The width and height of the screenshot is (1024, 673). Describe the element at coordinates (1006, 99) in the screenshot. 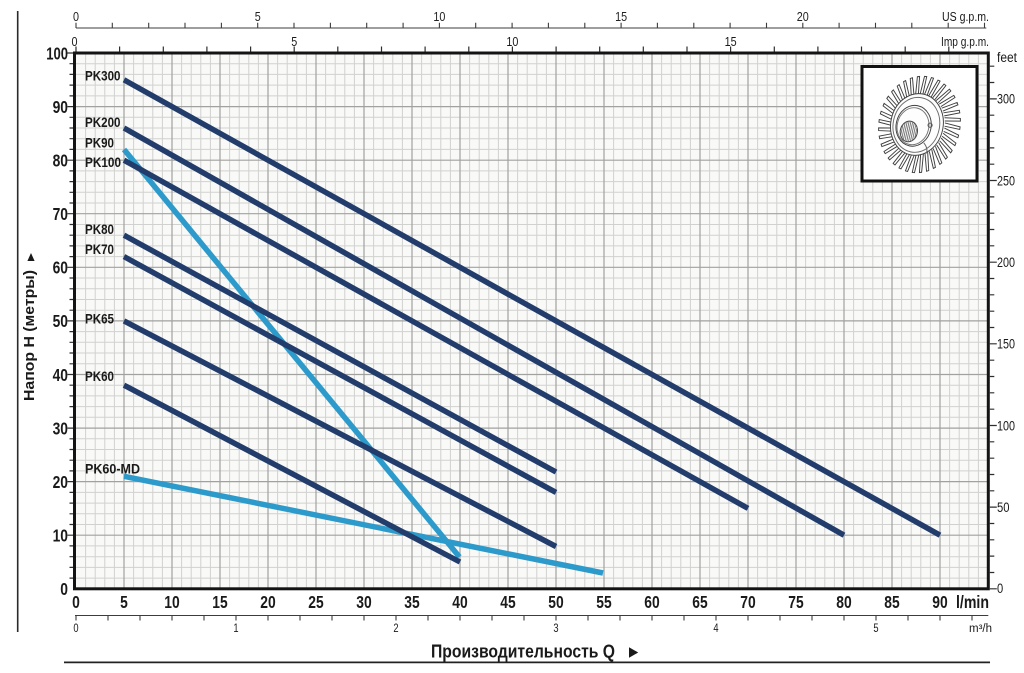

I see `svg-text: 300` at that location.